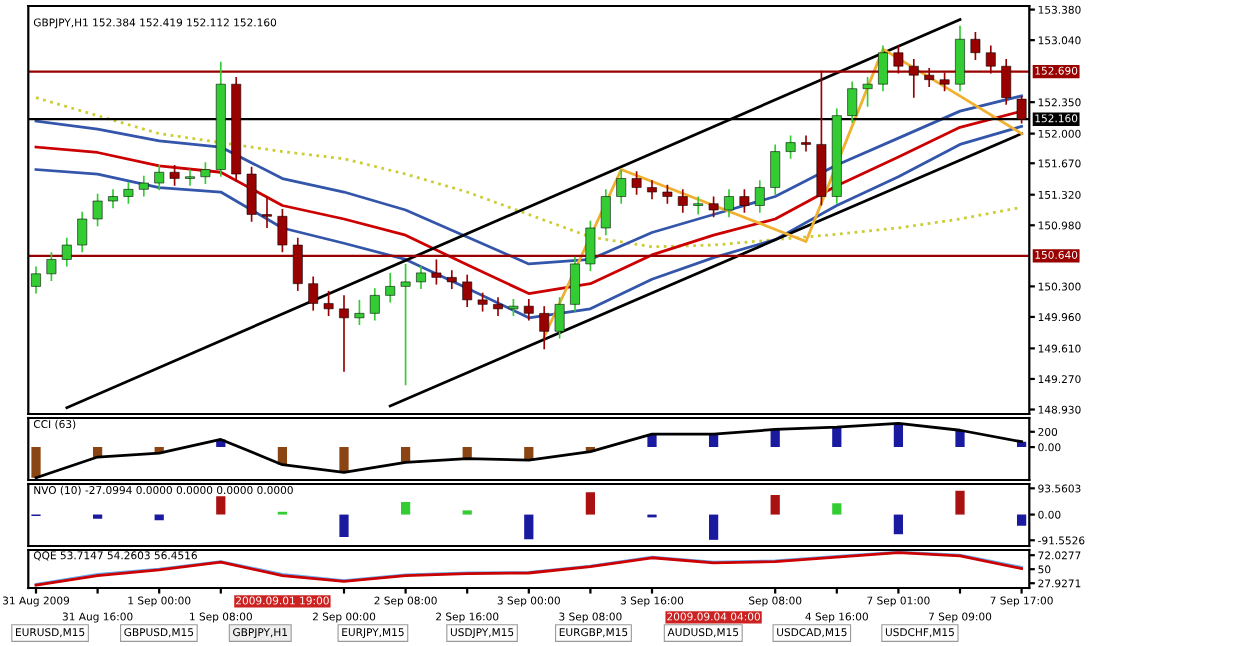 This screenshot has width=1250, height=646. Describe the element at coordinates (528, 450) in the screenshot. I see `line-series` at that location.